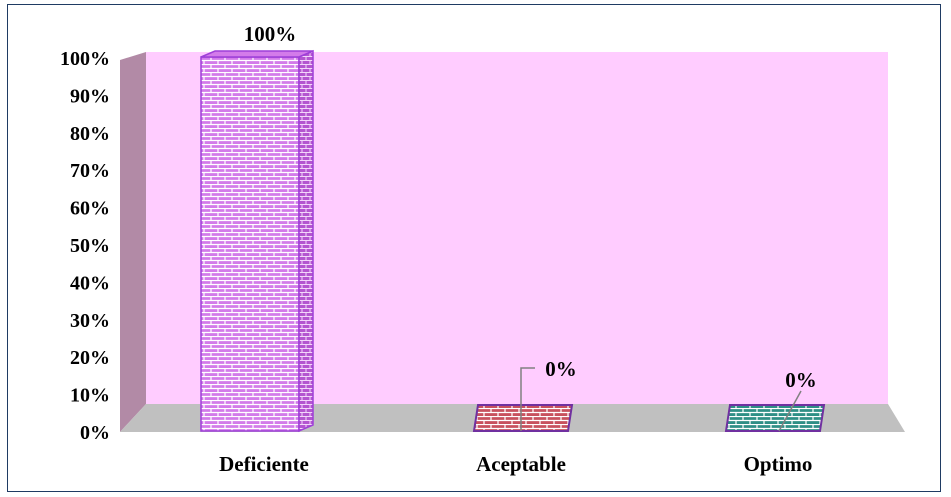 The height and width of the screenshot is (497, 951). What do you see at coordinates (90, 171) in the screenshot?
I see `y-tick-label: 70%` at bounding box center [90, 171].